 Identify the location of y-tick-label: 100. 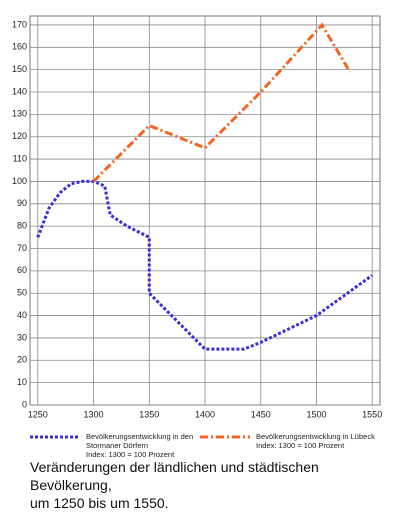
(19, 181).